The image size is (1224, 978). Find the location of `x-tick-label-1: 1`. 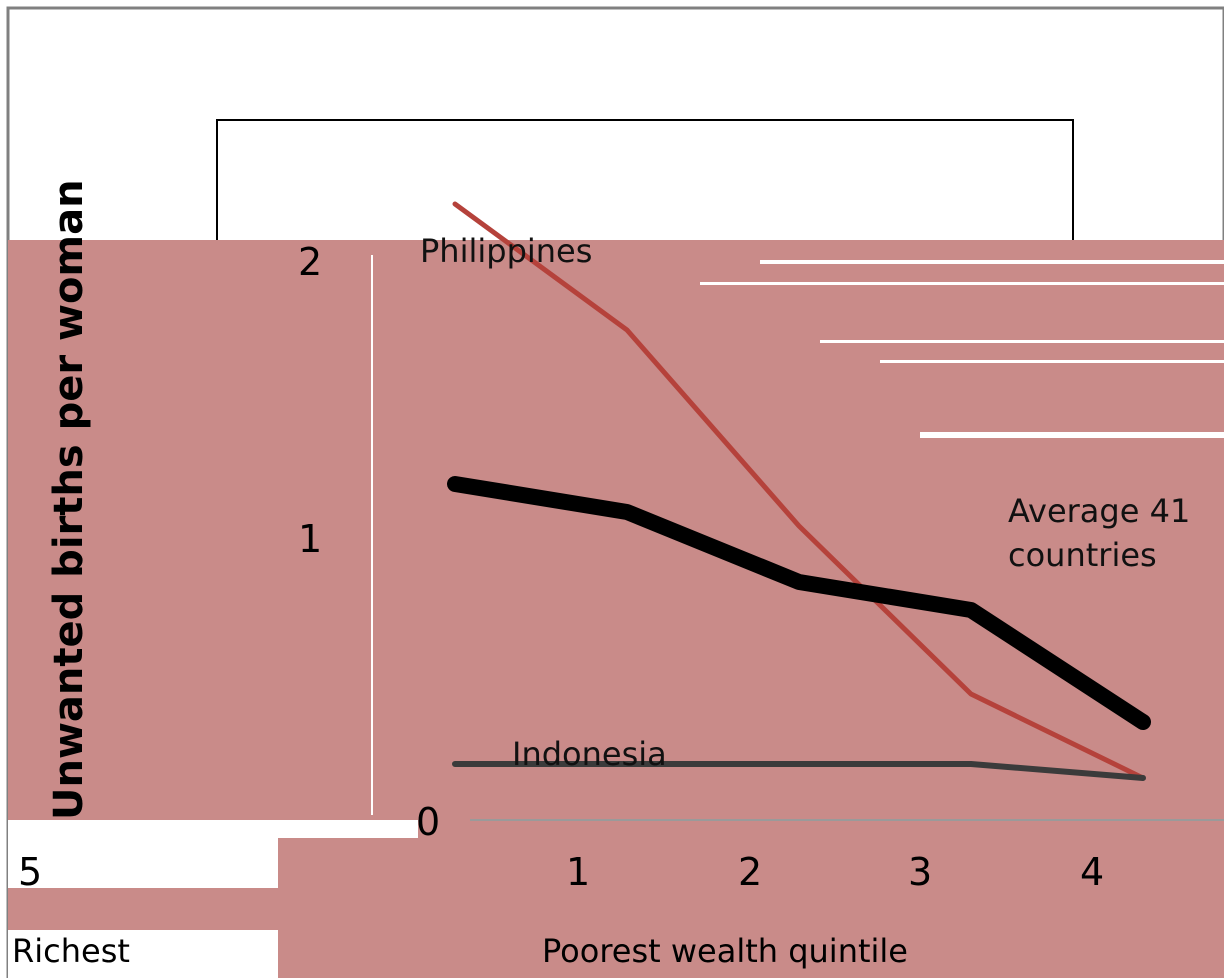

x-tick-label-1: 1 is located at coordinates (578, 872).